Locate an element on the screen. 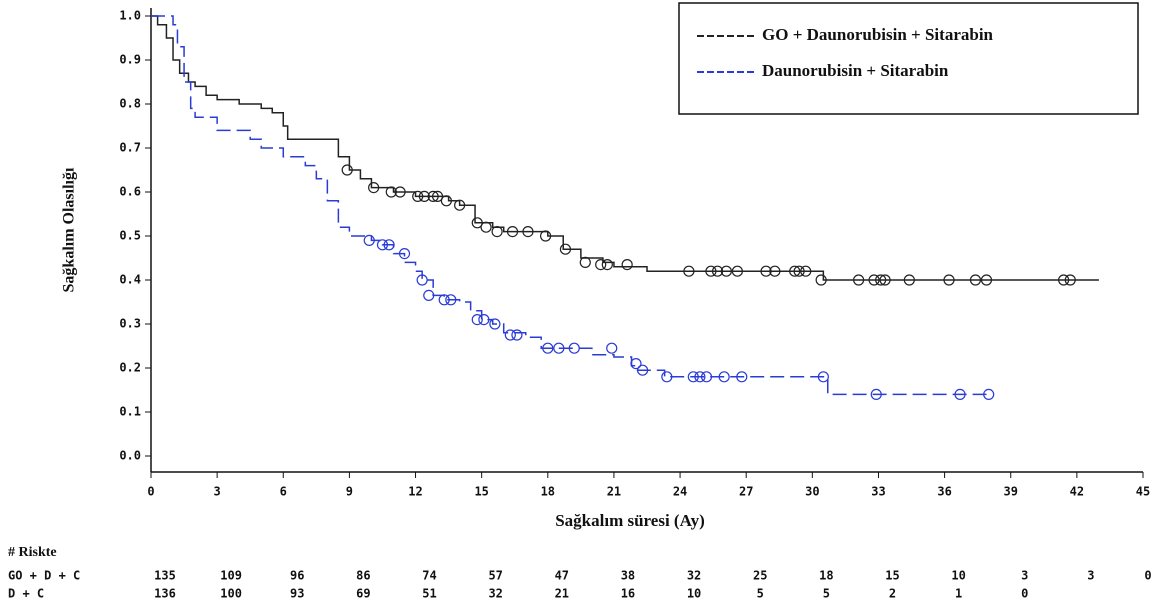 This screenshot has height=610, width=1157. y-tick-label: 0.4 is located at coordinates (130, 280).